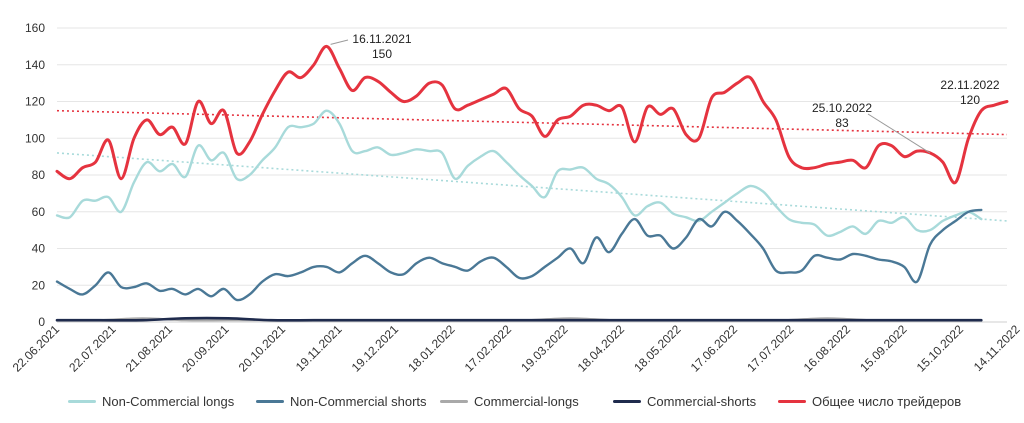  What do you see at coordinates (319, 348) in the screenshot?
I see `x-tick-label: 19.11.2021` at bounding box center [319, 348].